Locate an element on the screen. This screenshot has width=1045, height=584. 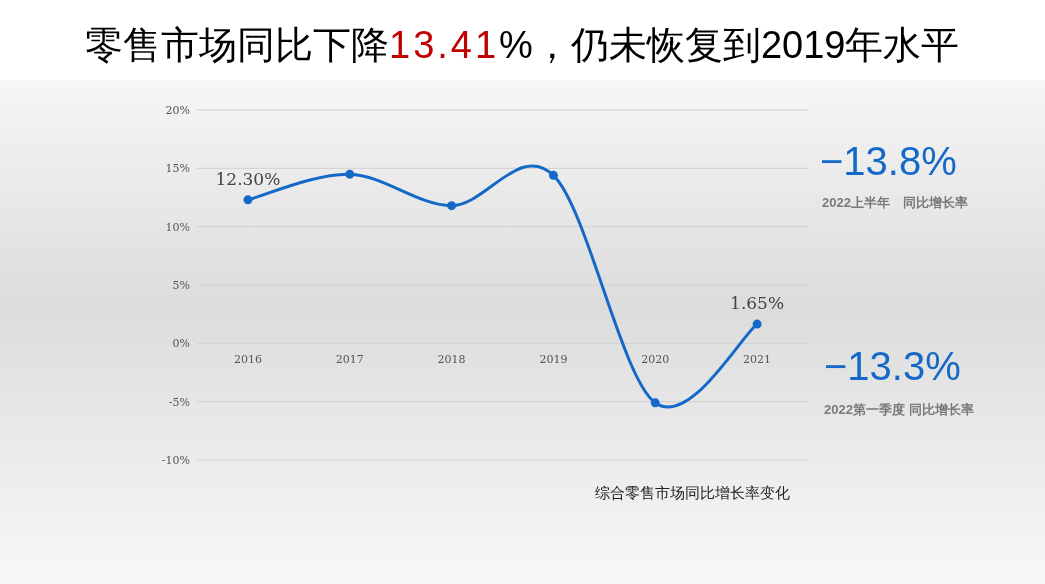
annotation: 综合零售市场同比增长率变化 is located at coordinates (692, 492).